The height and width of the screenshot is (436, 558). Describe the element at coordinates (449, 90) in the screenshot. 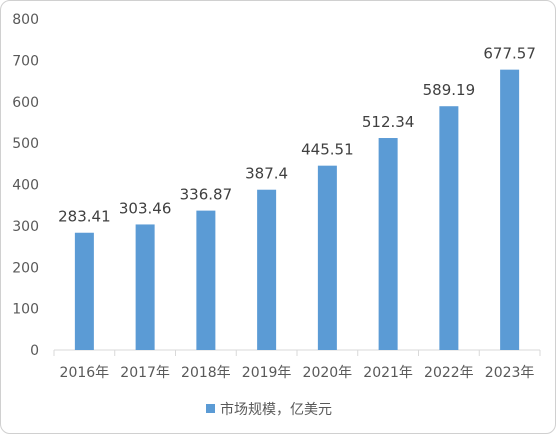

I see `bar-data-label: 589.19` at that location.